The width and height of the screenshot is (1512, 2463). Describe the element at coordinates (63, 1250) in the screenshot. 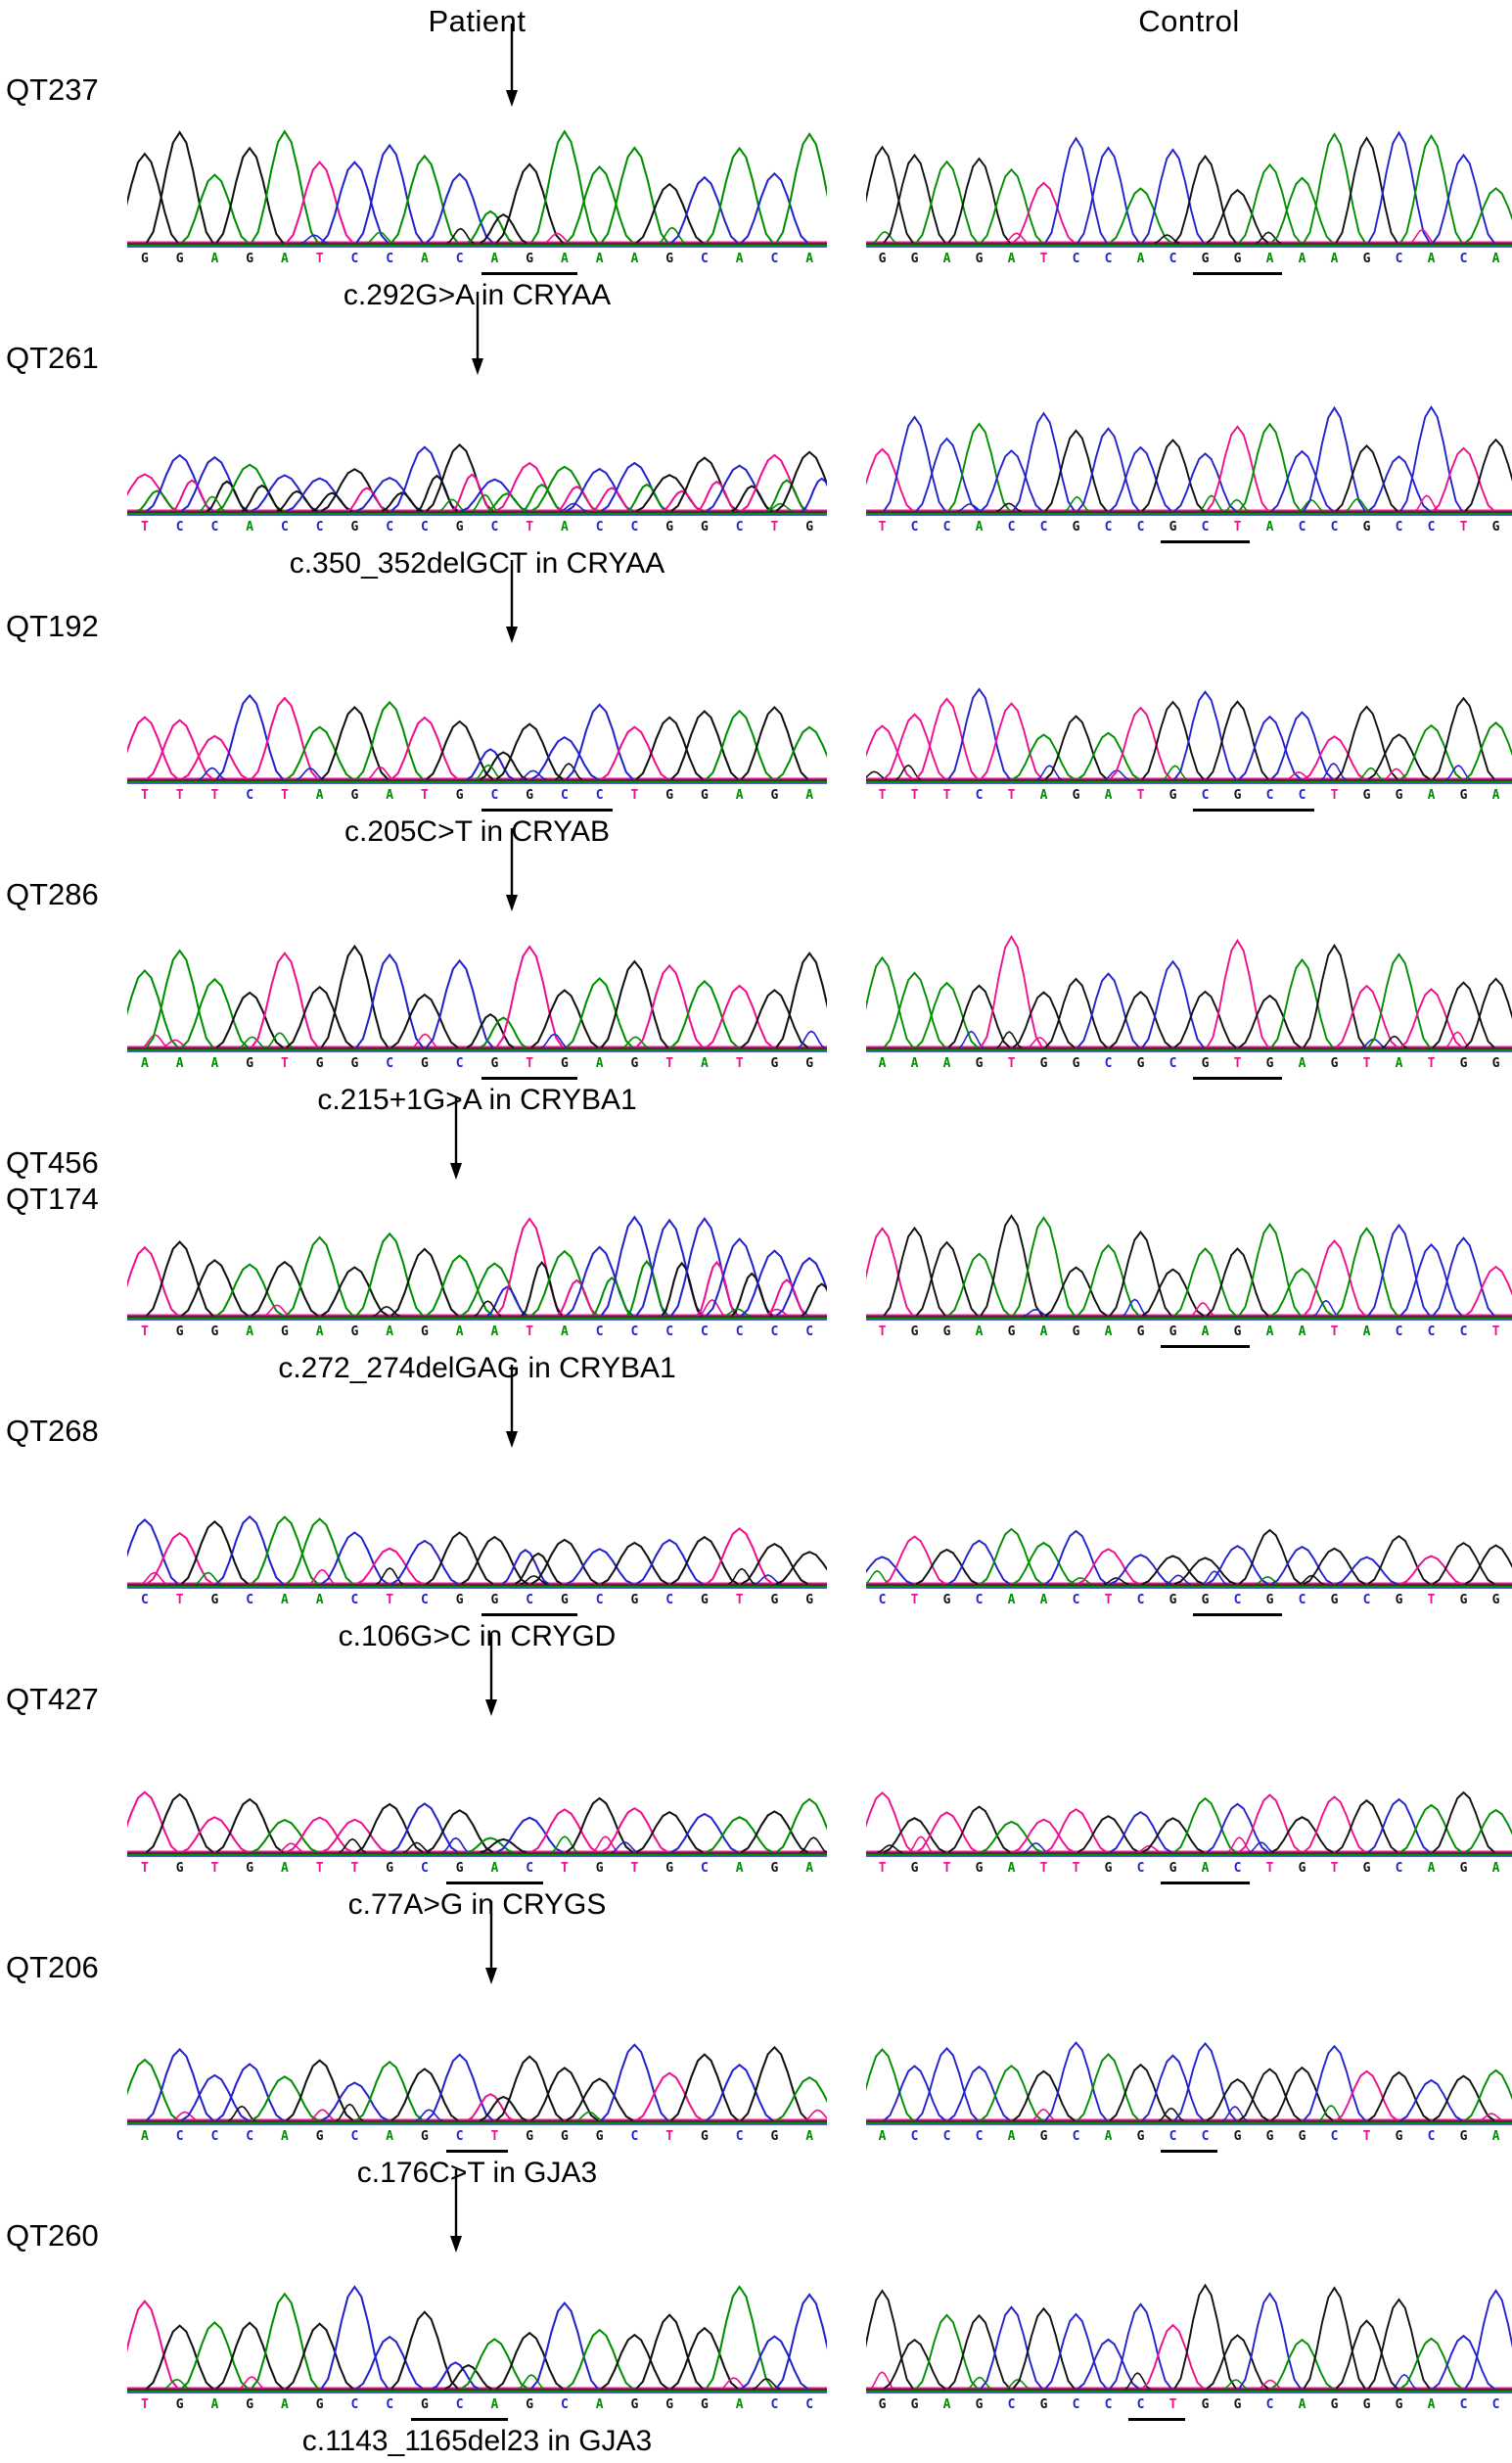

I see `sample-id: QT456 QT174` at that location.